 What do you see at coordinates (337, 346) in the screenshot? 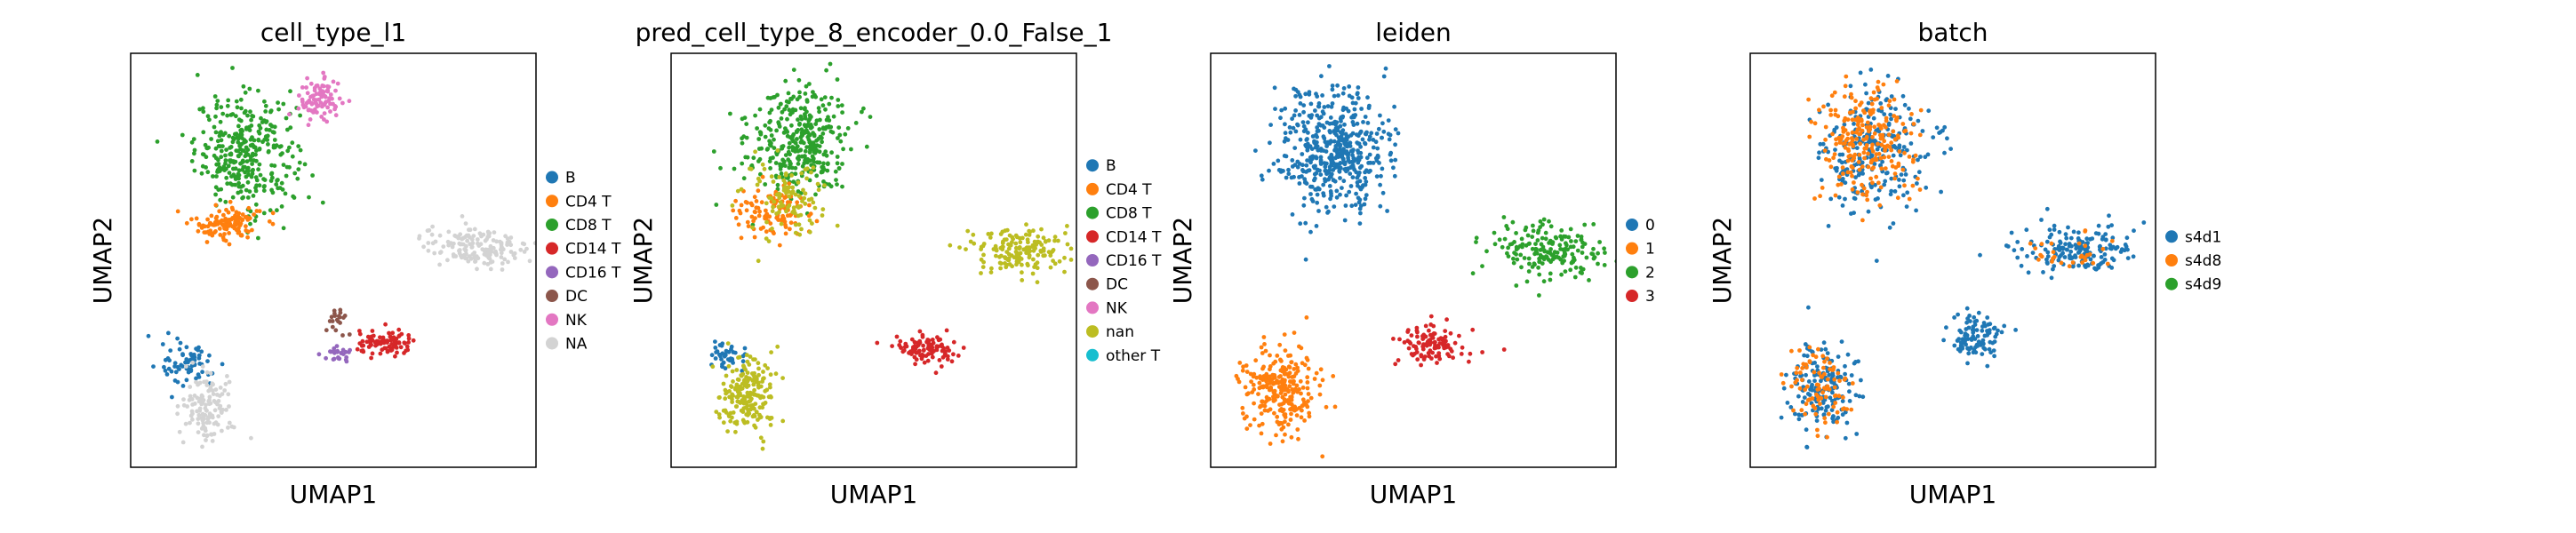
I see `point-cd16-t` at bounding box center [337, 346].